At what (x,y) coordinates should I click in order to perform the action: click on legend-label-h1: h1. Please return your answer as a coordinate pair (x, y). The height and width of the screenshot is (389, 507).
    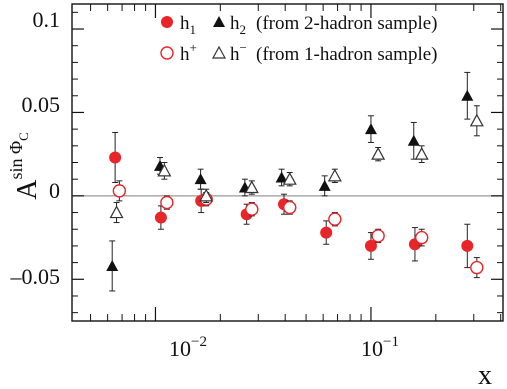
    Looking at the image, I should click on (188, 25).